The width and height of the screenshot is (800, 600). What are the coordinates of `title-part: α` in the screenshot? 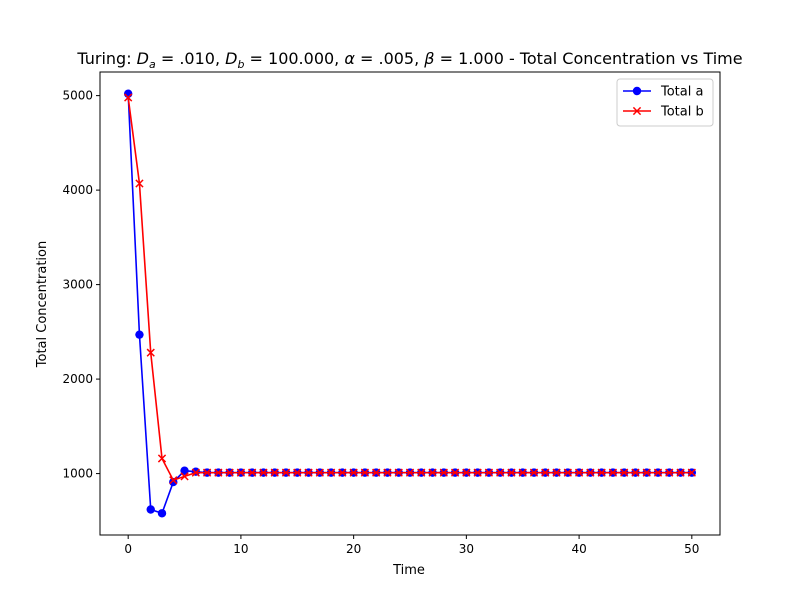 It's located at (349, 58).